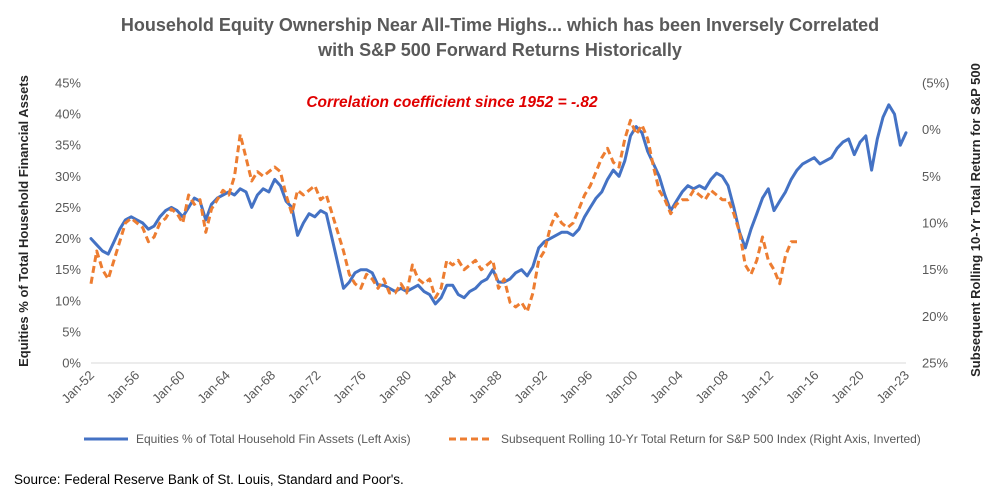 The image size is (1000, 501). Describe the element at coordinates (935, 223) in the screenshot. I see `y-right-tick-label: 10%` at that location.